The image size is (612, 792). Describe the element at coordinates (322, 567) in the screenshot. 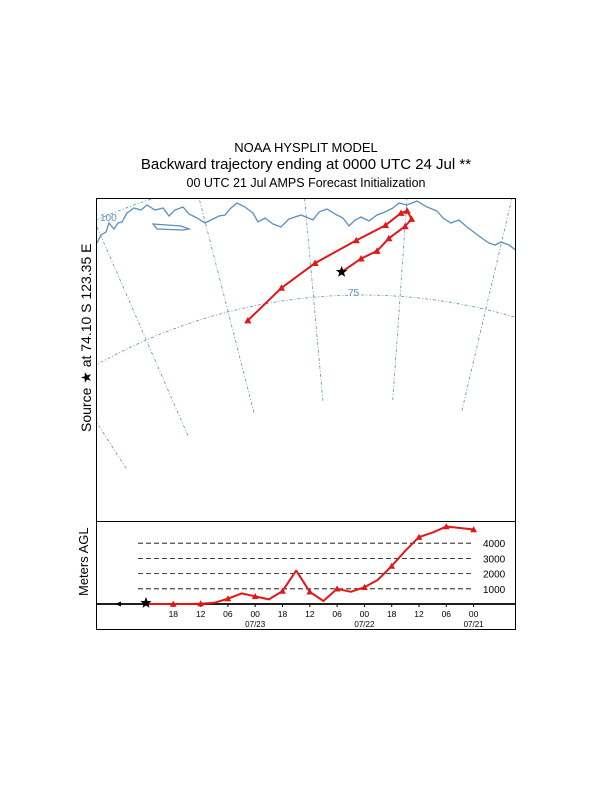

I see `altitude-gridlines: 1000 2000 3000 4000` at that location.